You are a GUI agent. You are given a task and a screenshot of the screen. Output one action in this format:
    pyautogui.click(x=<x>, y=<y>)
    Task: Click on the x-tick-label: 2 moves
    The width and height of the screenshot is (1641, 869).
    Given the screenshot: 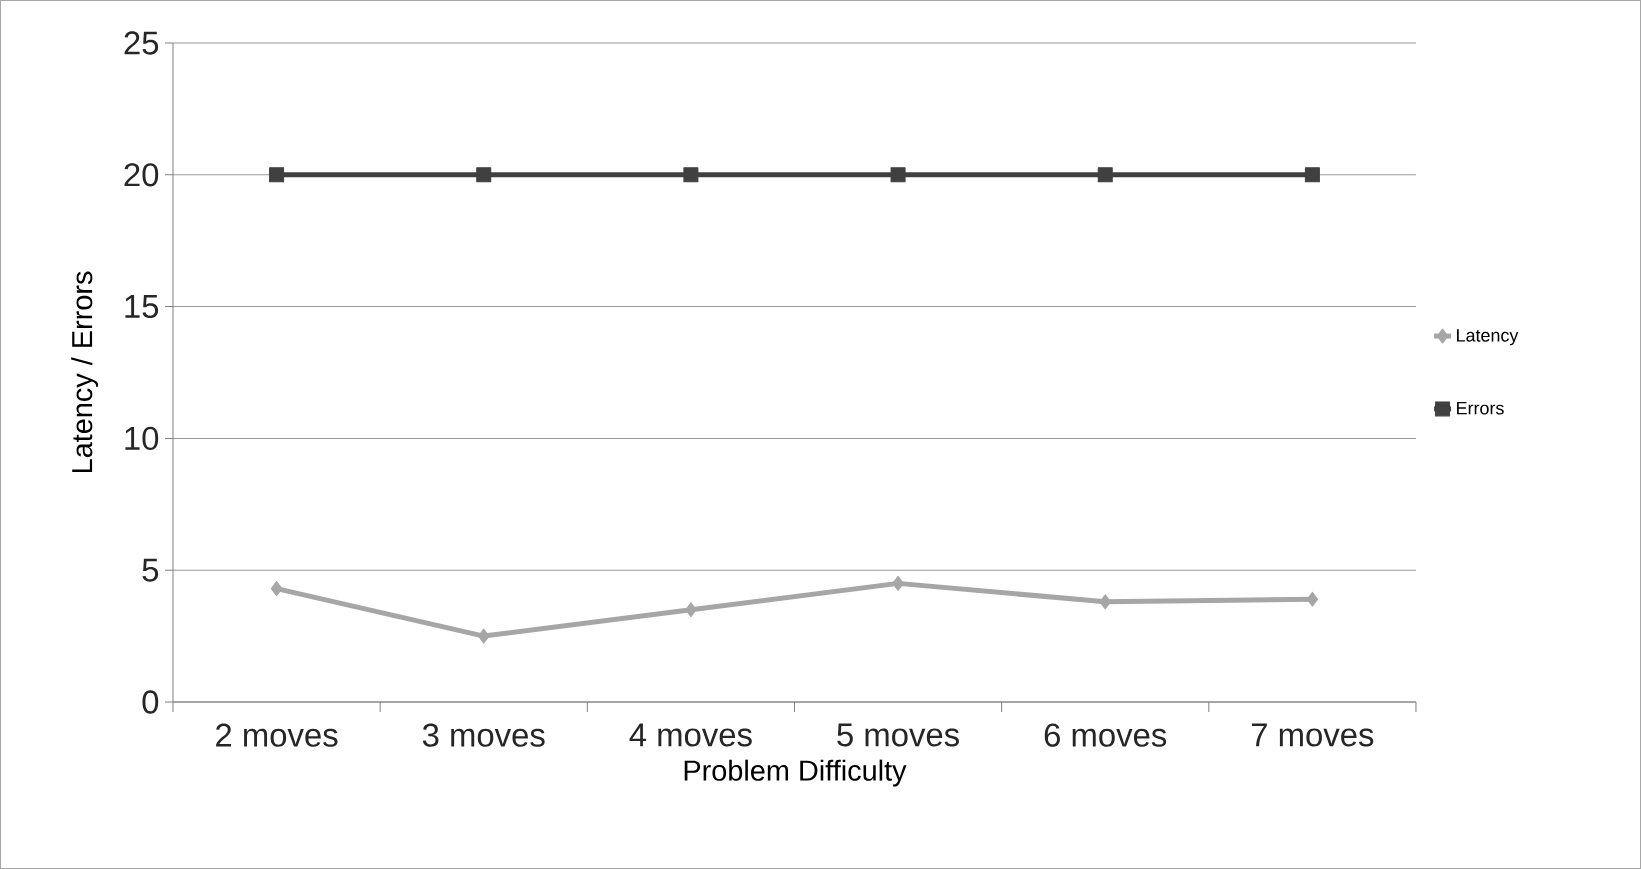 What is the action you would take?
    pyautogui.click(x=277, y=735)
    